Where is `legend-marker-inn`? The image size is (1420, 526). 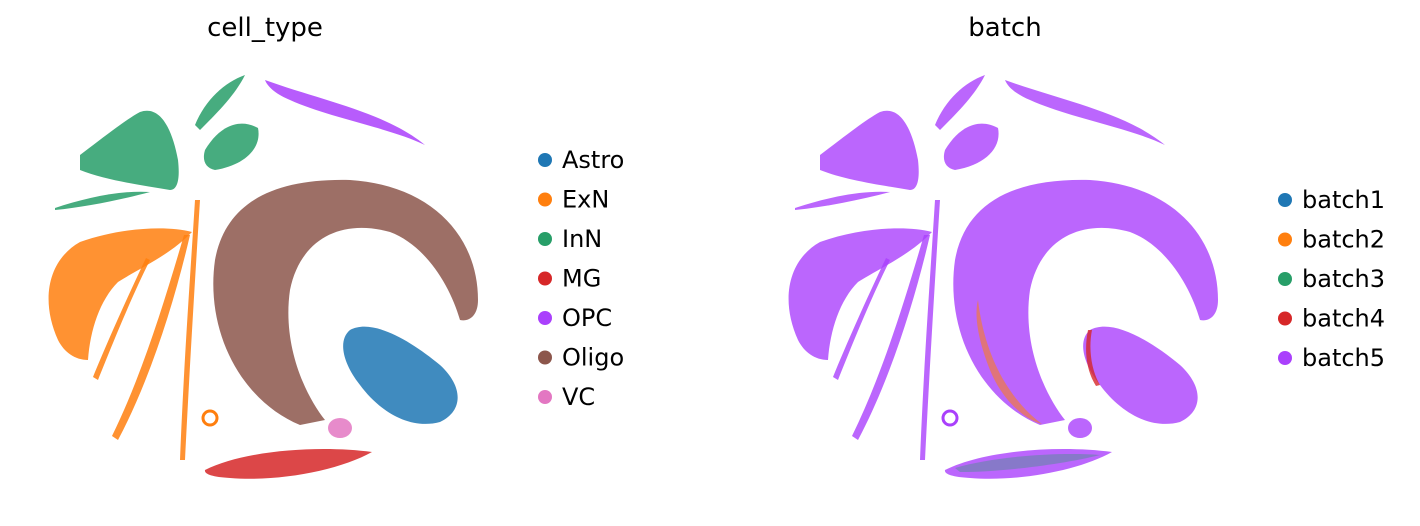
legend-marker-inn is located at coordinates (545, 239).